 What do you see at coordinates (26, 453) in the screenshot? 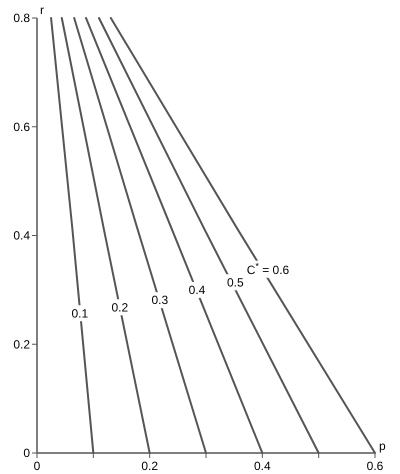
I see `y-tick-label: 0` at bounding box center [26, 453].